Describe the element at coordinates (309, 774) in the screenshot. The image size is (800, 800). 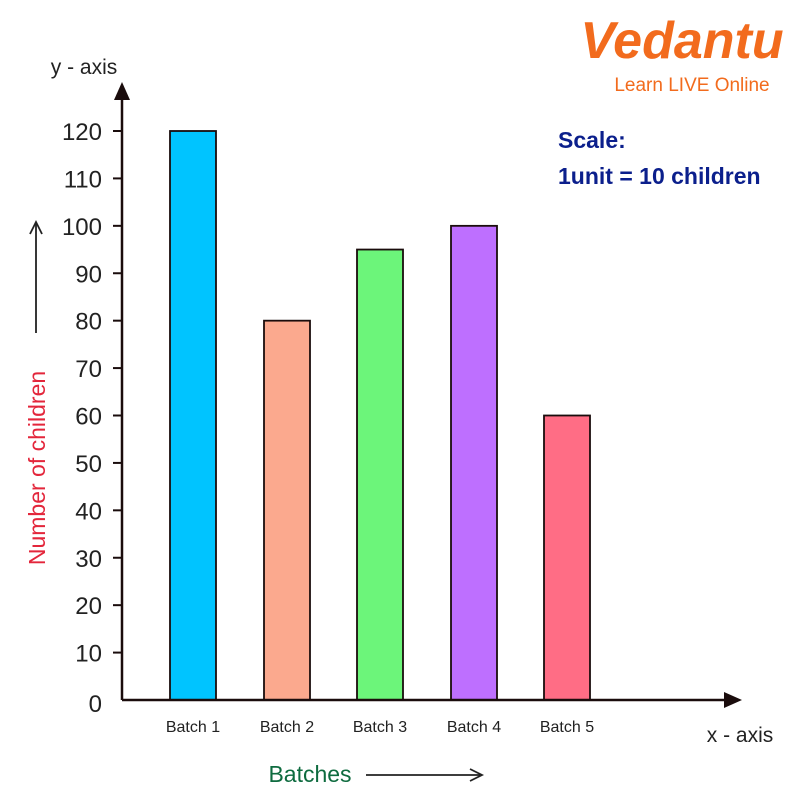
I see `x-axis-label: Batches` at that location.